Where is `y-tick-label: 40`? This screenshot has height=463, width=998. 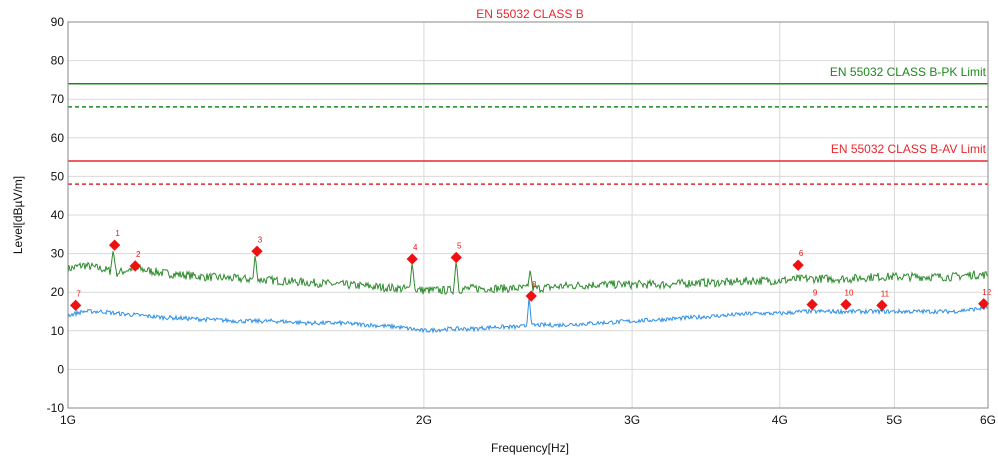 y-tick-label: 40 is located at coordinates (58, 215).